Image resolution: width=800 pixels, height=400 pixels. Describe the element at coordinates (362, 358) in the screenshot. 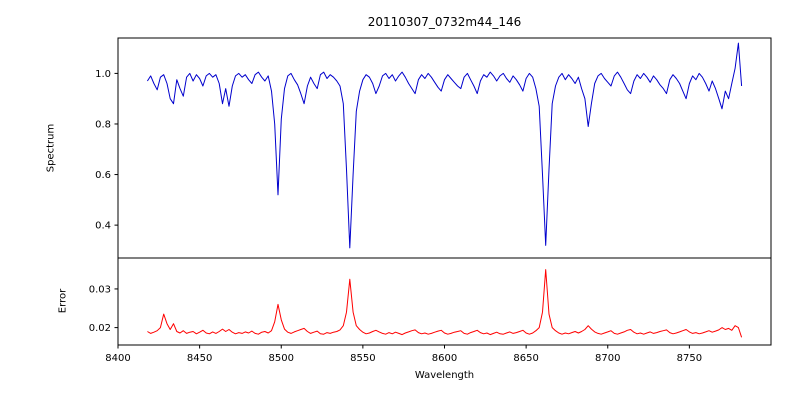

I see `x-tick-label: 8550` at that location.